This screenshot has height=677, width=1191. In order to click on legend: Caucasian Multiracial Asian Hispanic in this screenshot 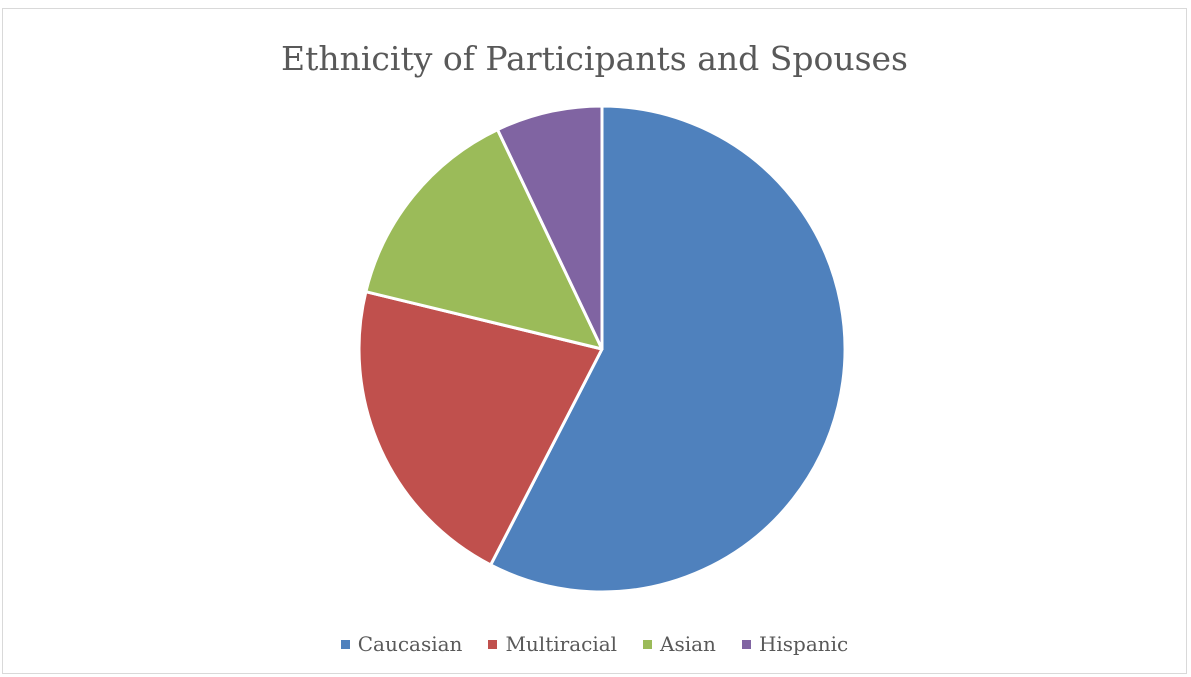, I will do `click(594, 644)`.